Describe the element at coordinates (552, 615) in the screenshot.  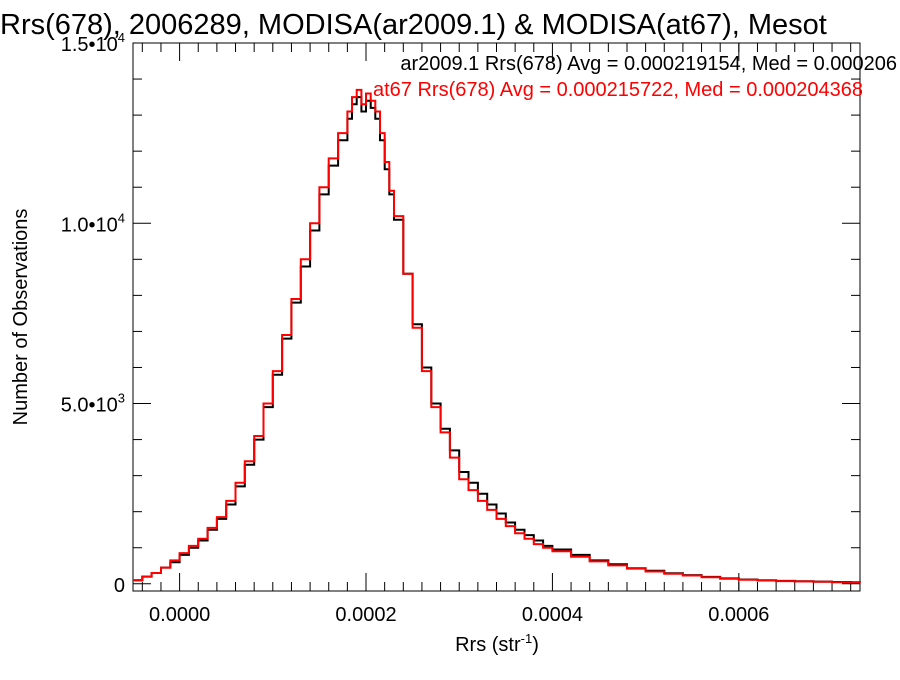
I see `x-tick-label: 0.0004` at that location.